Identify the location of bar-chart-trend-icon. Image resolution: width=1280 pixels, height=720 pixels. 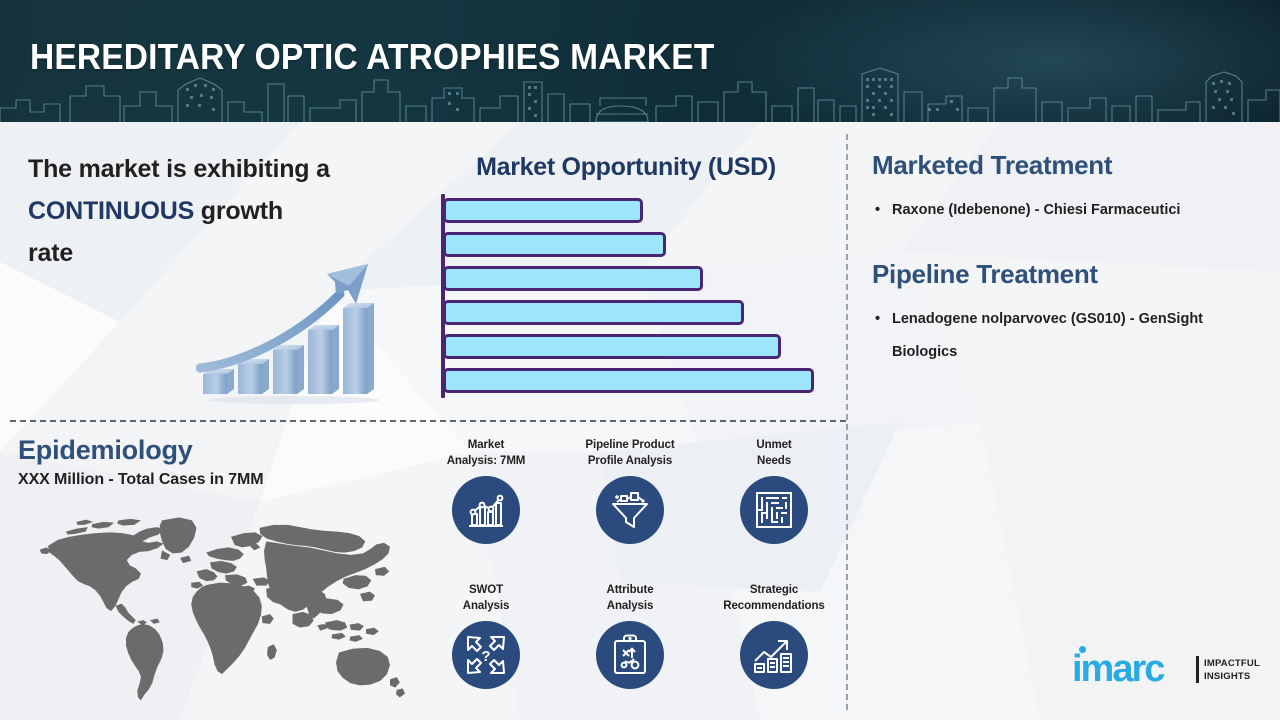
(486, 510).